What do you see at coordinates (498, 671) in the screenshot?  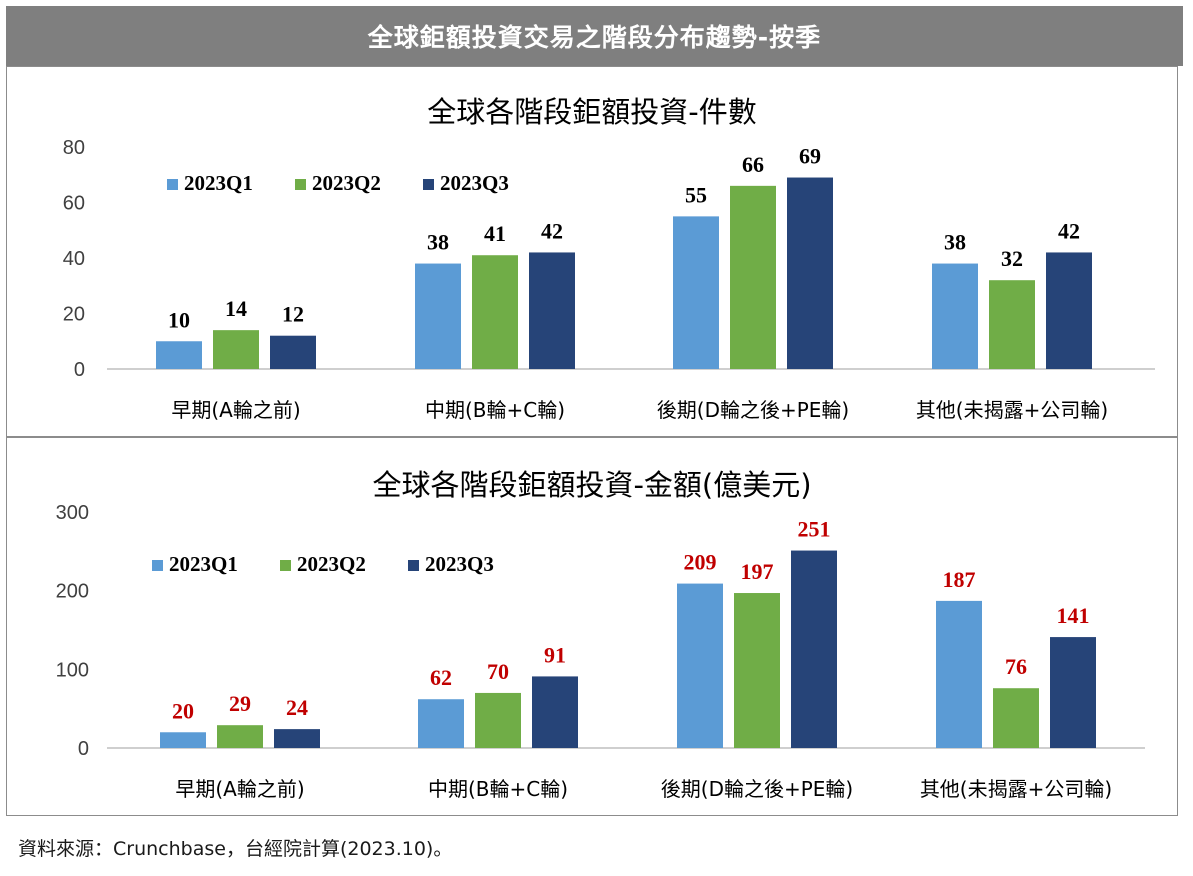 I see `data-label: 70` at bounding box center [498, 671].